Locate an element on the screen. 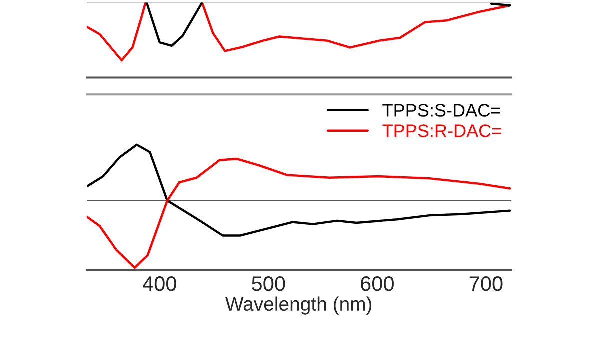  x-tick-label: 400 is located at coordinates (159, 284).